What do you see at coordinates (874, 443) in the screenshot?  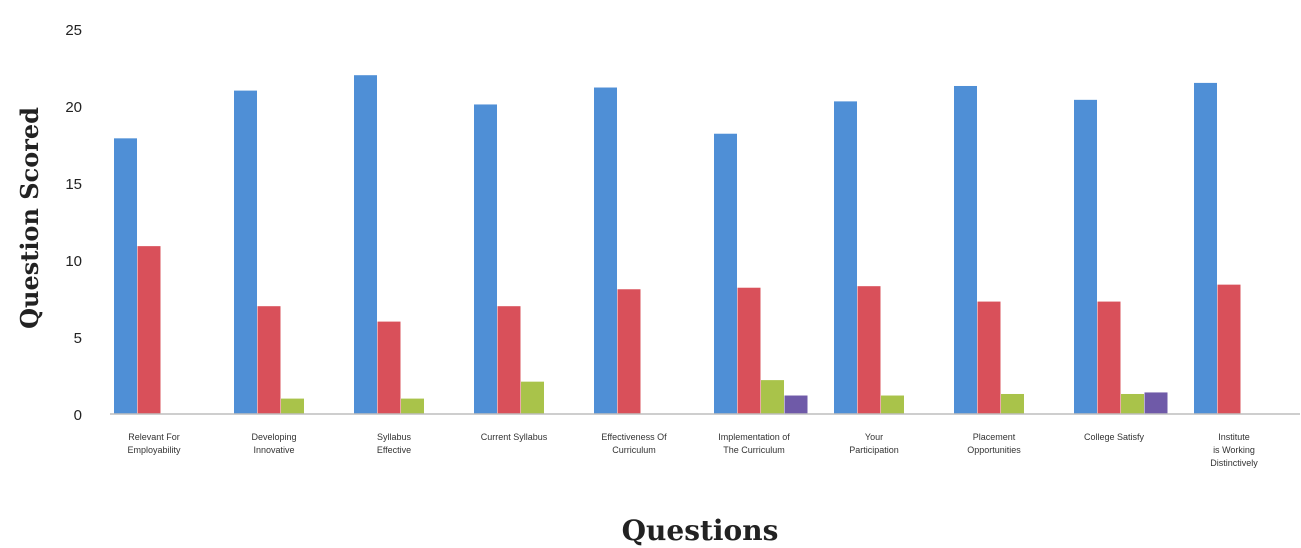 I see `x-category-label-6: Your Participation` at bounding box center [874, 443].